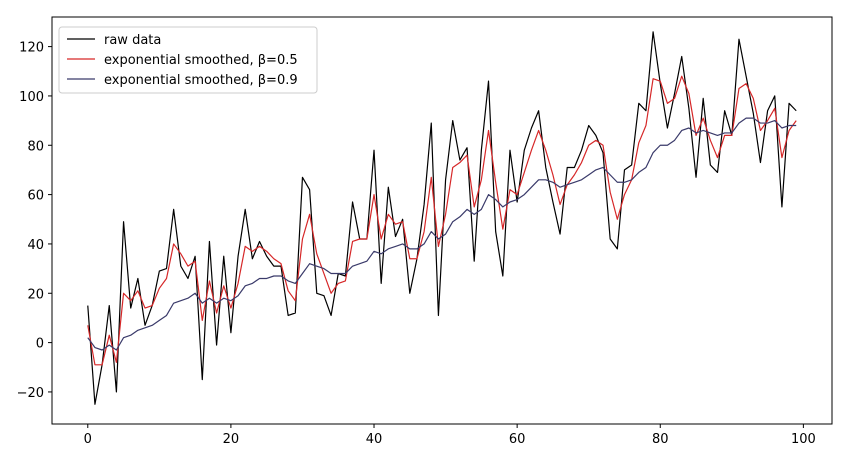  What do you see at coordinates (35, 245) in the screenshot?
I see `y-tick-label: 40` at bounding box center [35, 245].